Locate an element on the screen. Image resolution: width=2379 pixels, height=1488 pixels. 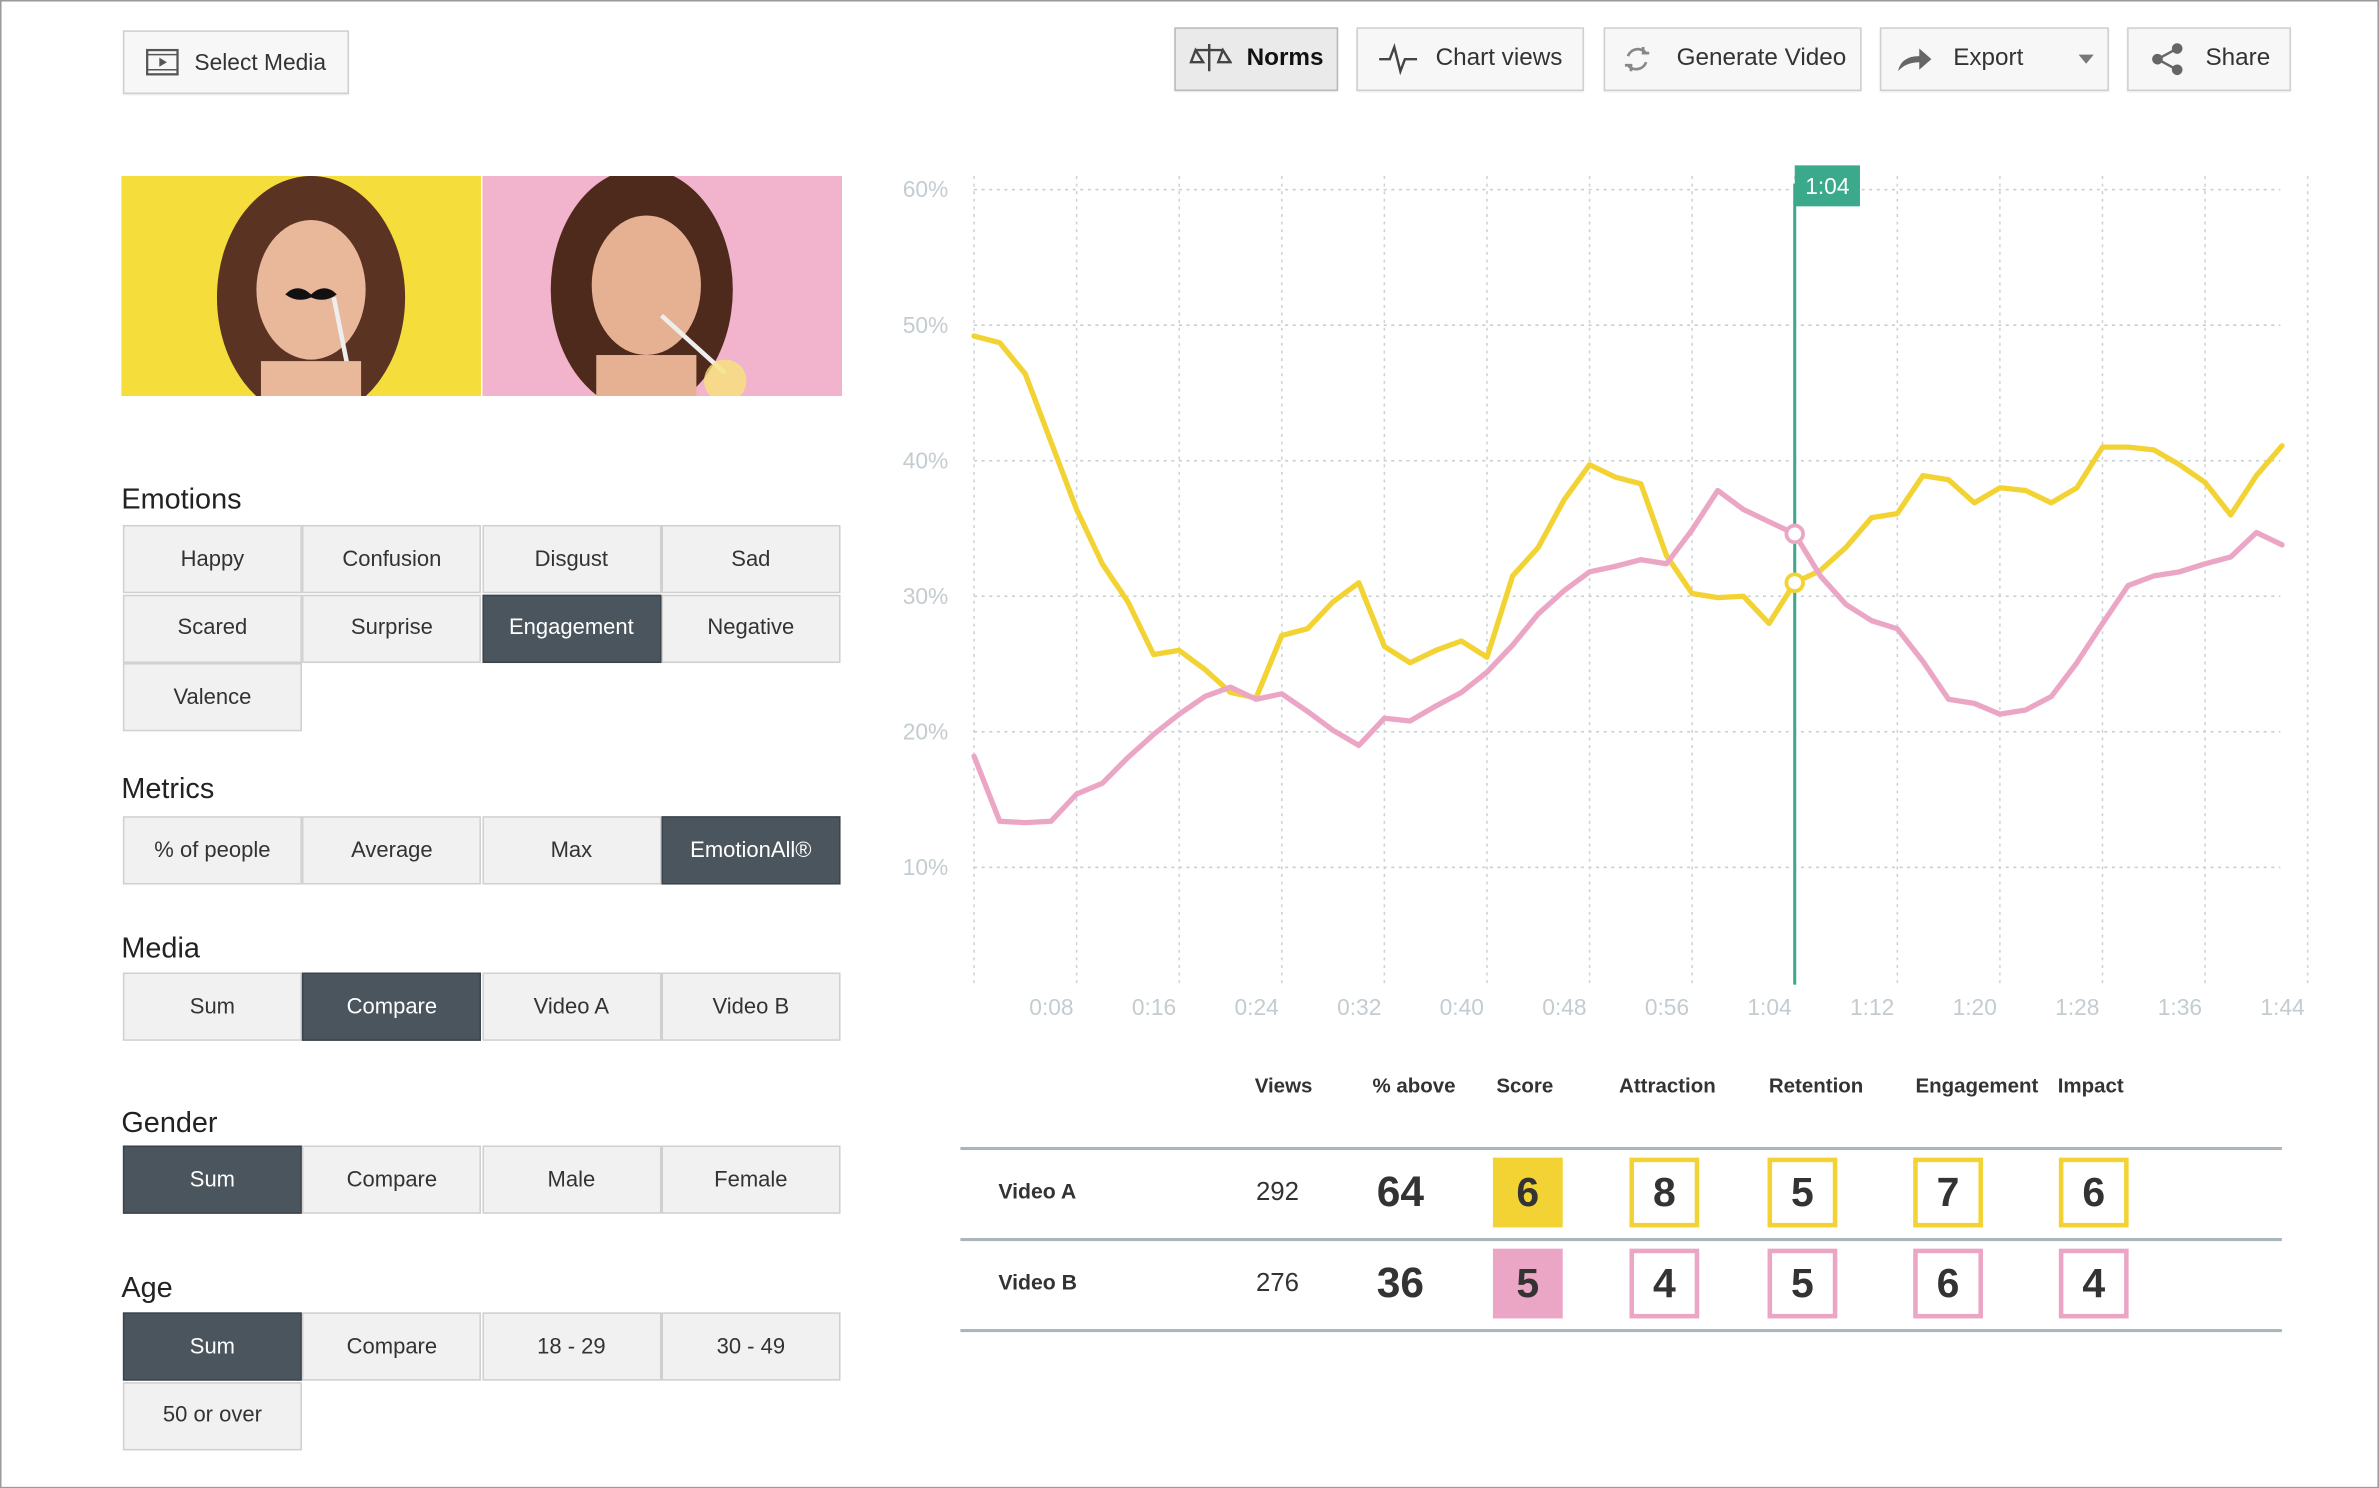
cursor-tag is located at coordinates (1827, 186).